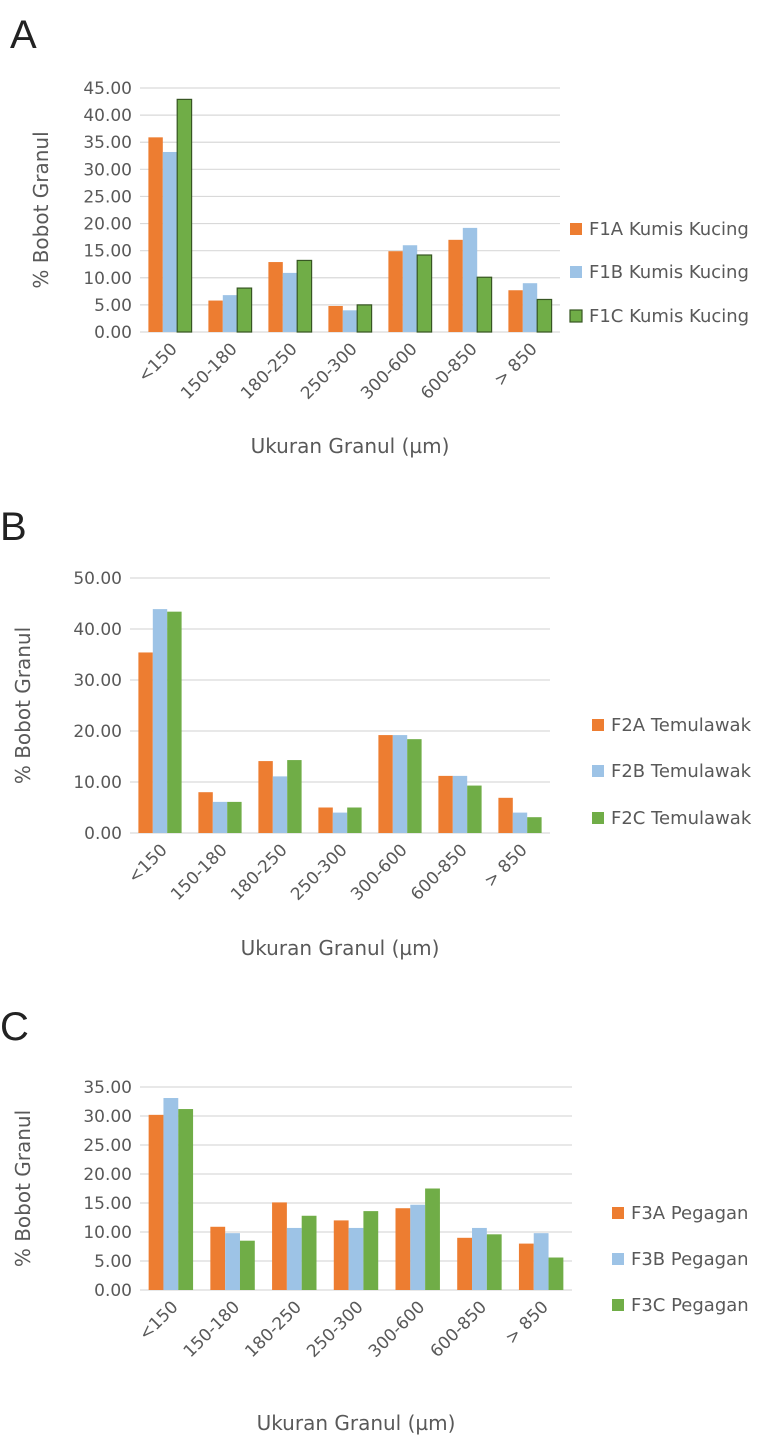 This screenshot has width=776, height=1441. I want to click on chart-3-y-tick-label: 0.00, so click(113, 1291).